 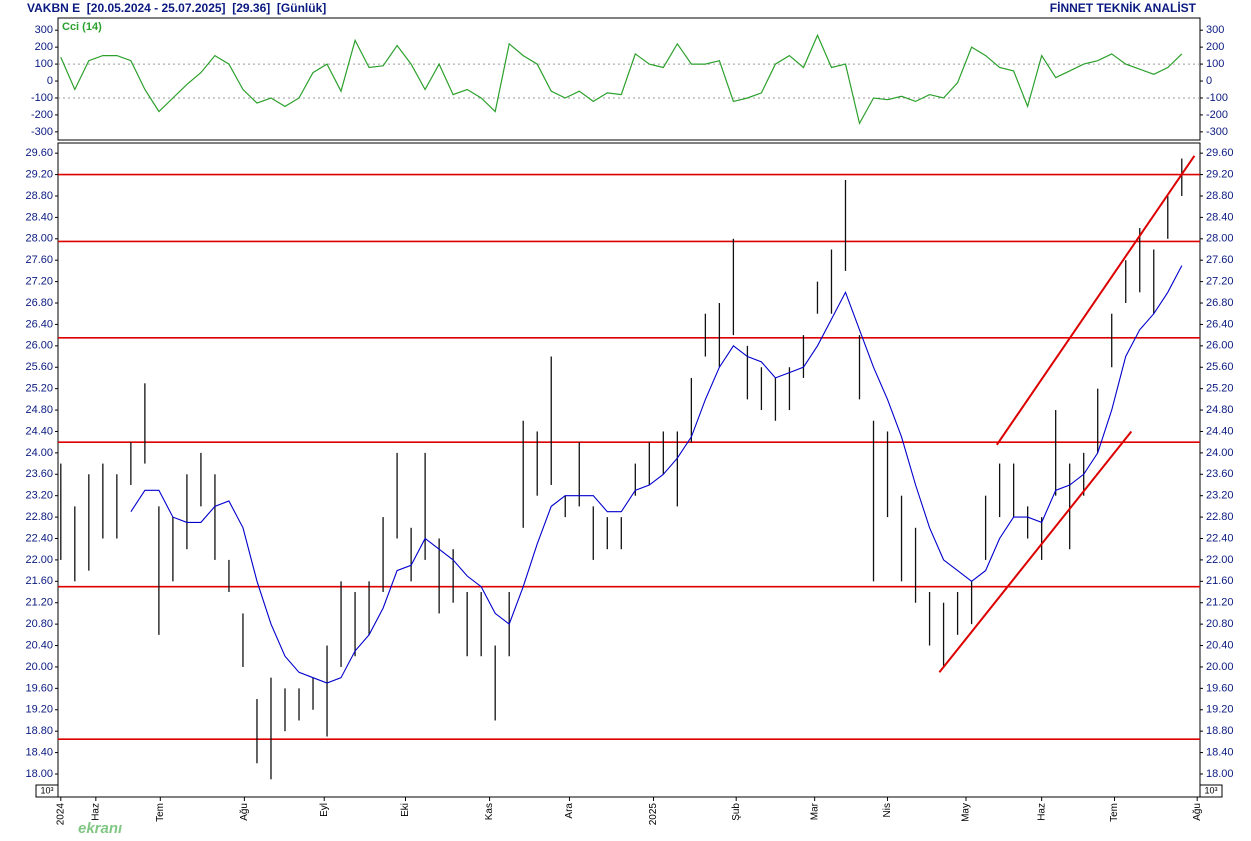 What do you see at coordinates (966, 812) in the screenshot?
I see `x-tick-label: May` at bounding box center [966, 812].